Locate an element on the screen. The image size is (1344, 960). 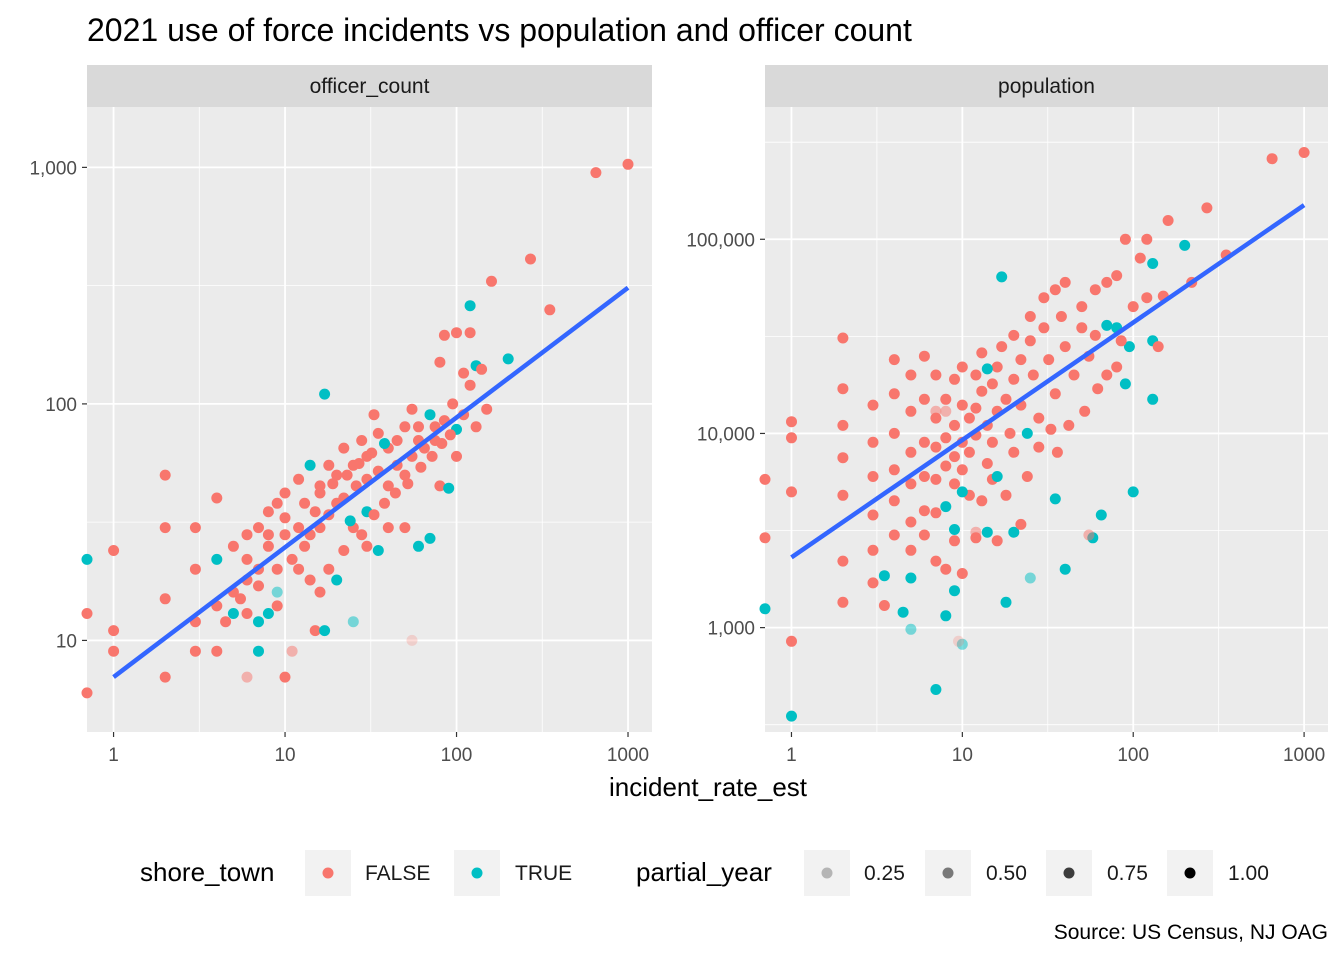
y-tick-label: 100,000 is located at coordinates (720, 240).